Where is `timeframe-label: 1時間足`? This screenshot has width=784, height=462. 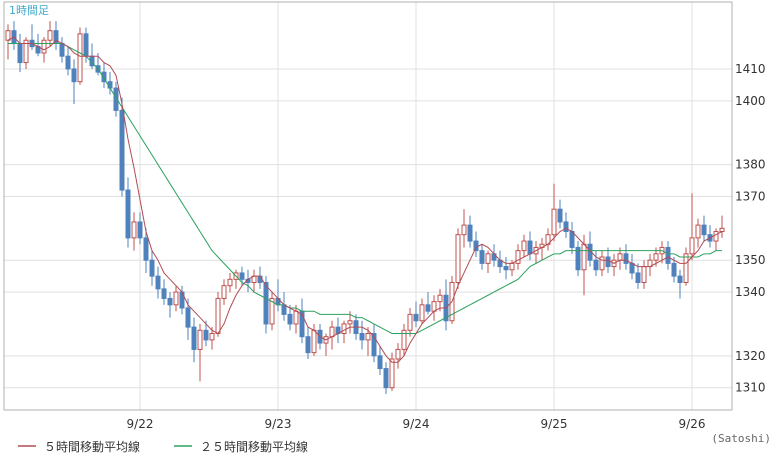
timeframe-label: 1時間足 is located at coordinates (29, 10).